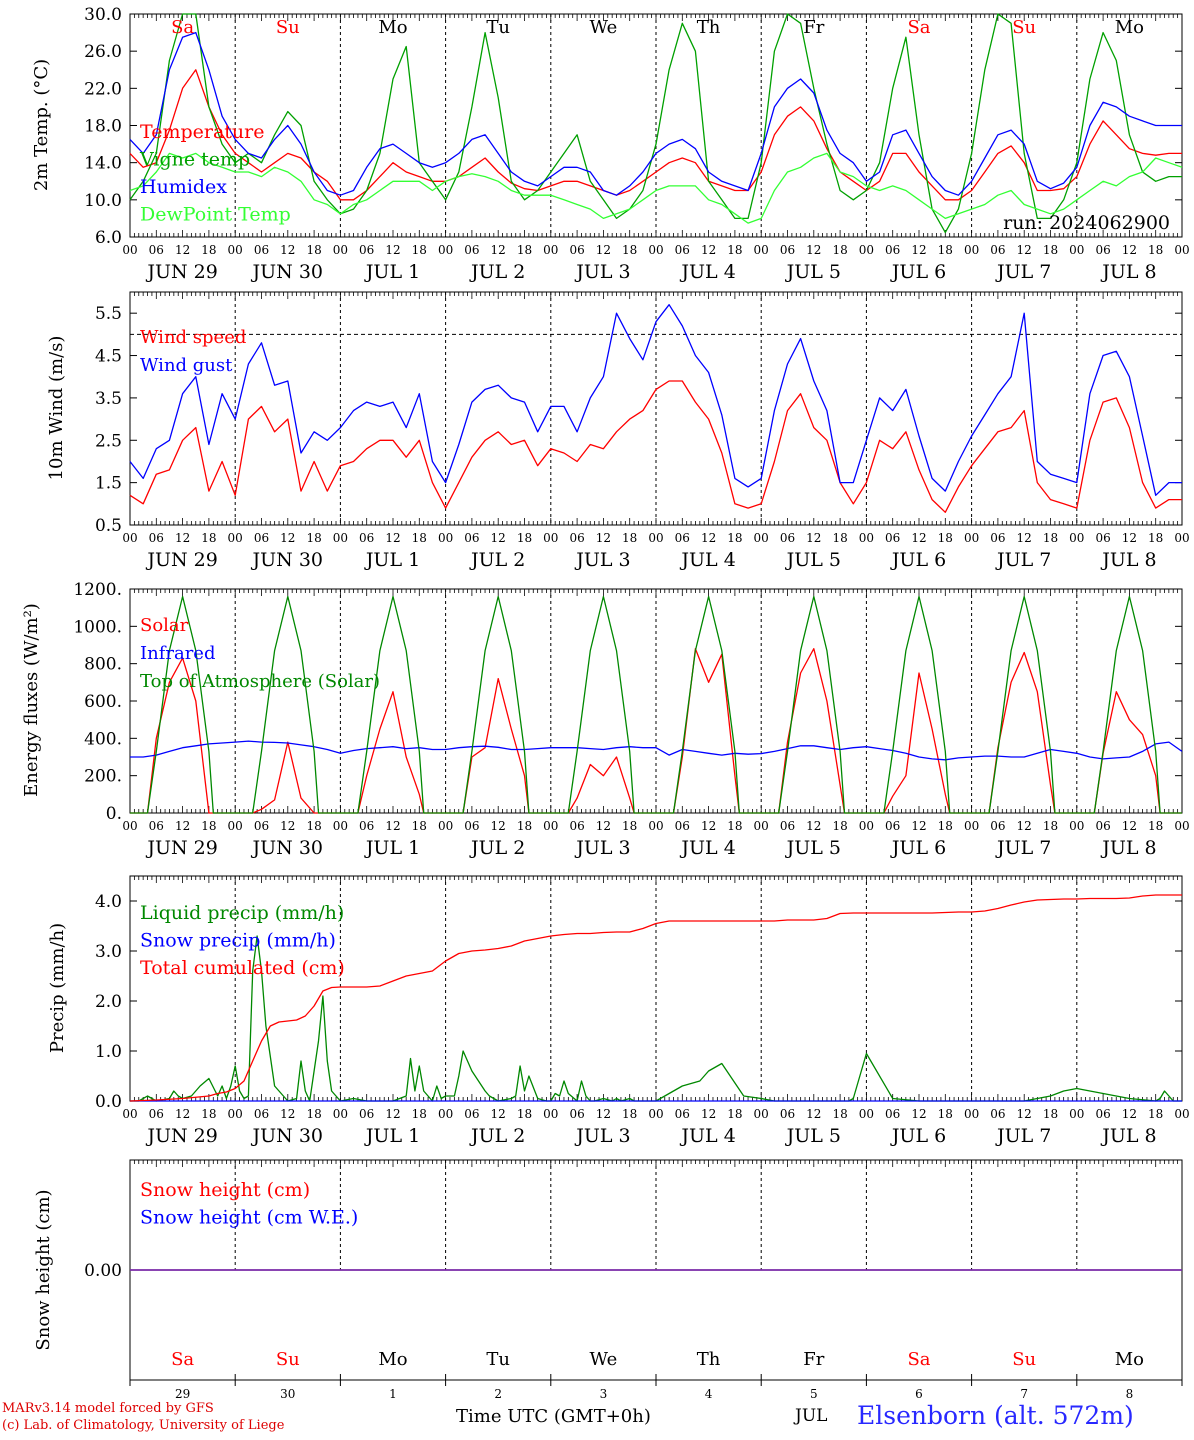  I want to click on y-tick-label: 14.0, so click(103, 164).